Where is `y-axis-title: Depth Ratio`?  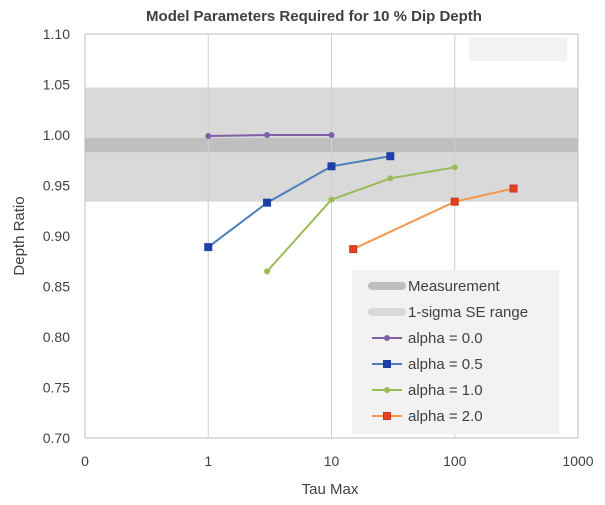 y-axis-title: Depth Ratio is located at coordinates (19, 235).